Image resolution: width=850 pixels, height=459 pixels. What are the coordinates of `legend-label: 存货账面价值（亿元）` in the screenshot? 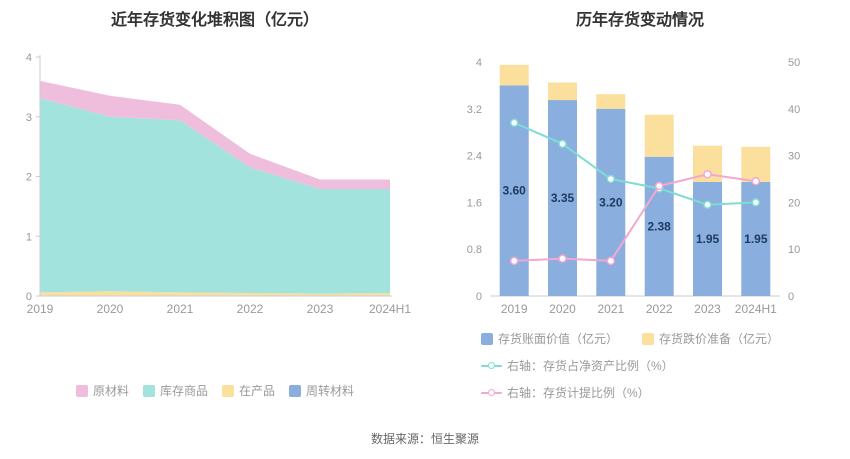 It's located at (558, 339).